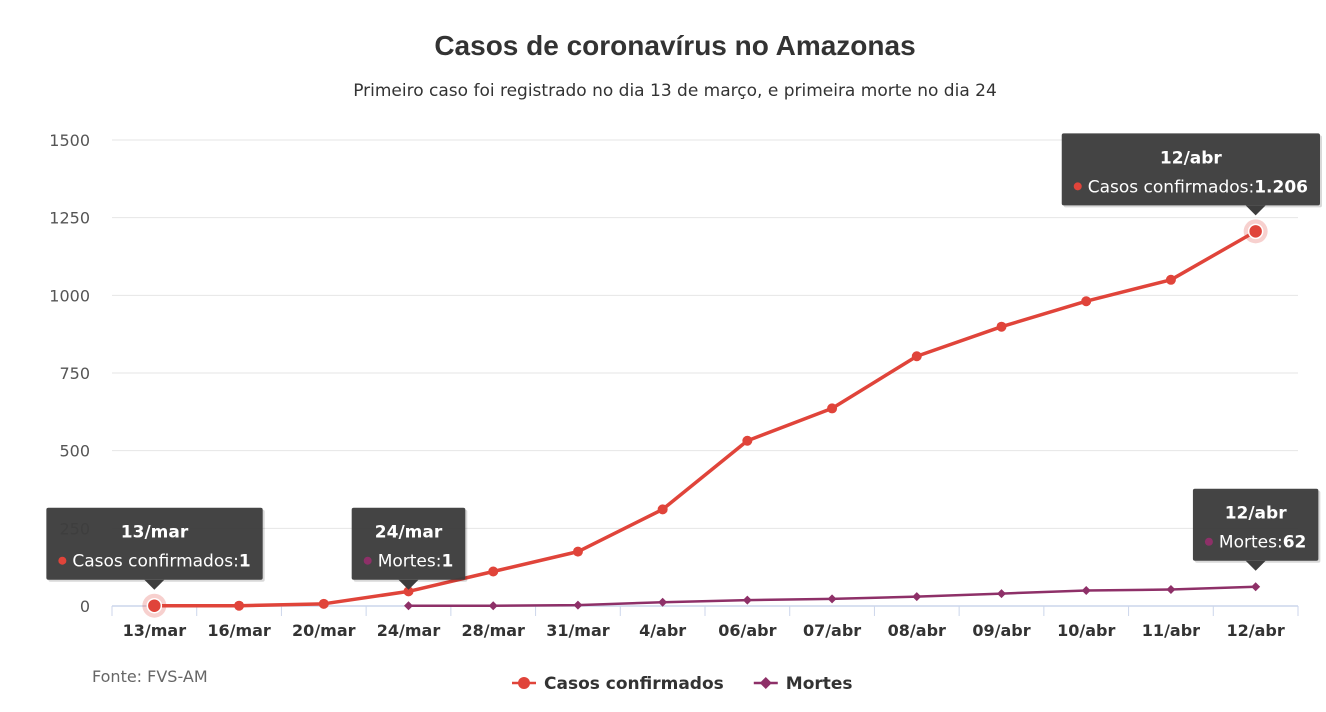  I want to click on y-axis: 0250500750100012501500, so click(69, 373).